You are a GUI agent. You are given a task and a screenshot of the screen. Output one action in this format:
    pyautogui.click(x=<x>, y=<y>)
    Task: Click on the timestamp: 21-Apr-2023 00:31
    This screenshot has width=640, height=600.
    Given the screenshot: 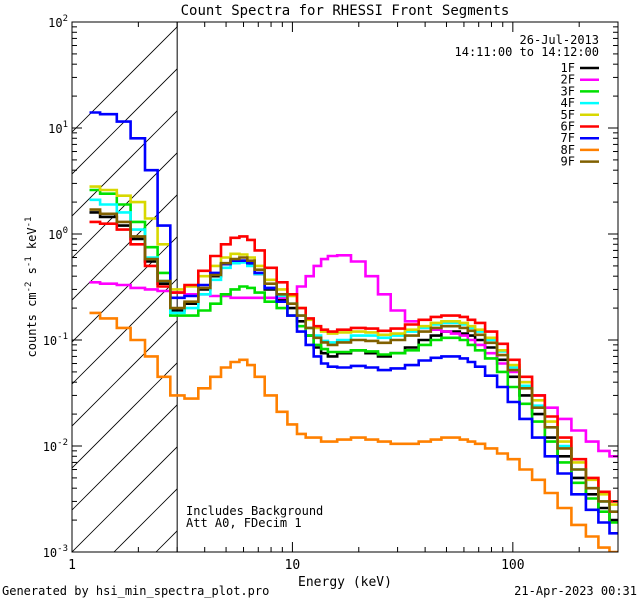 What is the action you would take?
    pyautogui.click(x=575, y=591)
    